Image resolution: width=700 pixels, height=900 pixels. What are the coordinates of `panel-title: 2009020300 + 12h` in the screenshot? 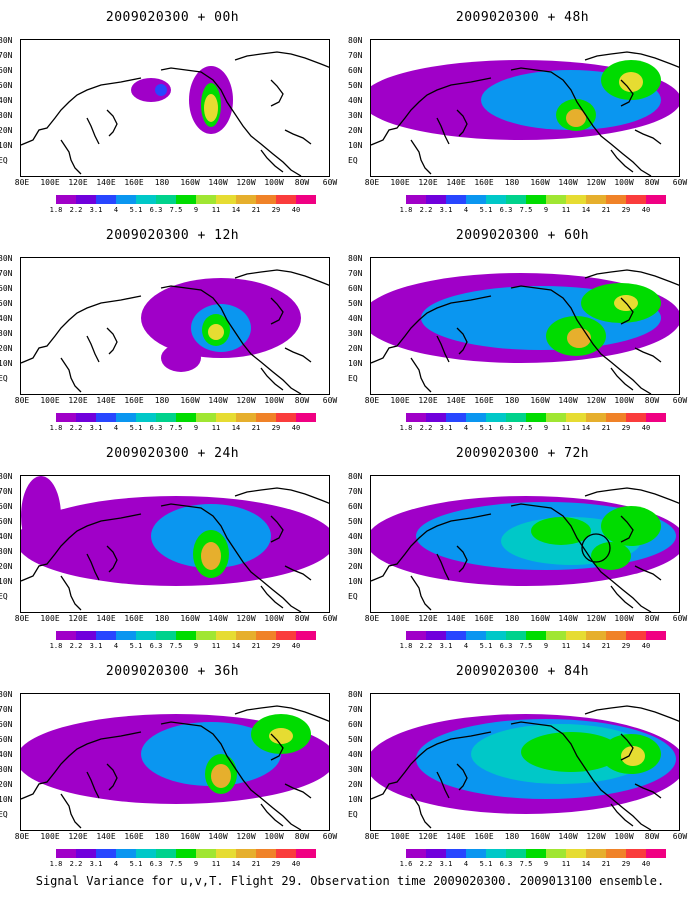 It's located at (172, 235).